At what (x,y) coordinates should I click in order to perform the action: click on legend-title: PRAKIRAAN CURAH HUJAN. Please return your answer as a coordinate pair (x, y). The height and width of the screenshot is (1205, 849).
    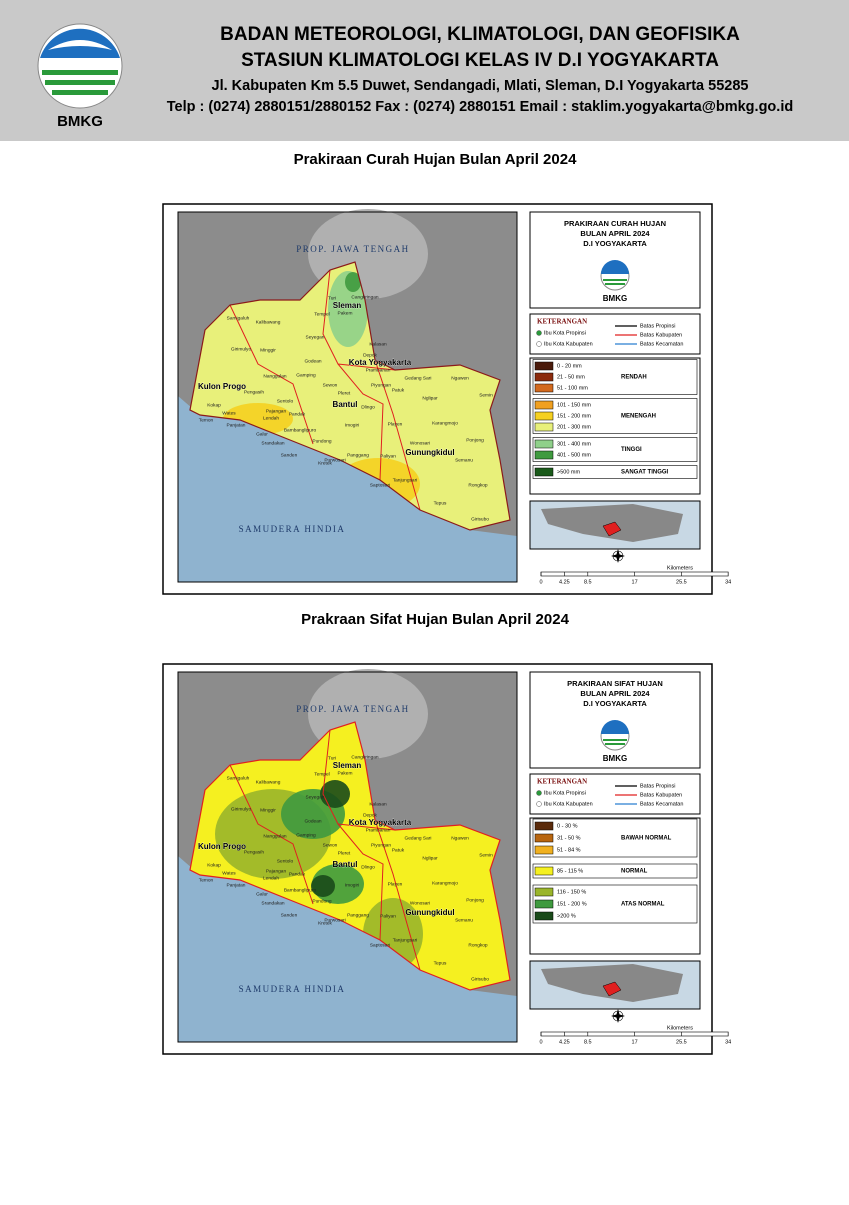
    Looking at the image, I should click on (615, 223).